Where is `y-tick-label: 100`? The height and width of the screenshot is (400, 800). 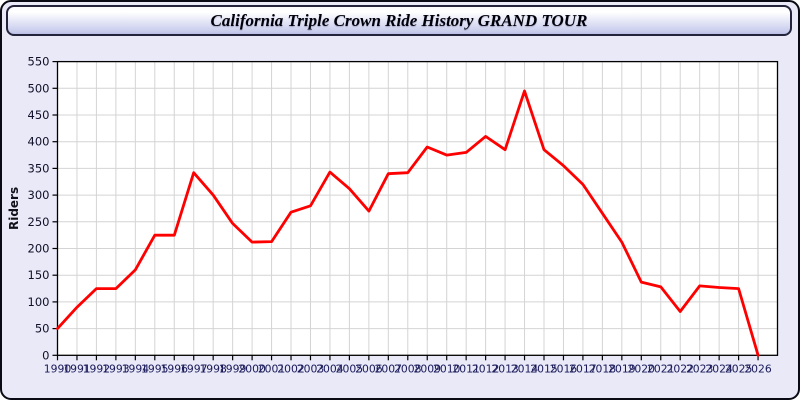 y-tick-label: 100 is located at coordinates (39, 302).